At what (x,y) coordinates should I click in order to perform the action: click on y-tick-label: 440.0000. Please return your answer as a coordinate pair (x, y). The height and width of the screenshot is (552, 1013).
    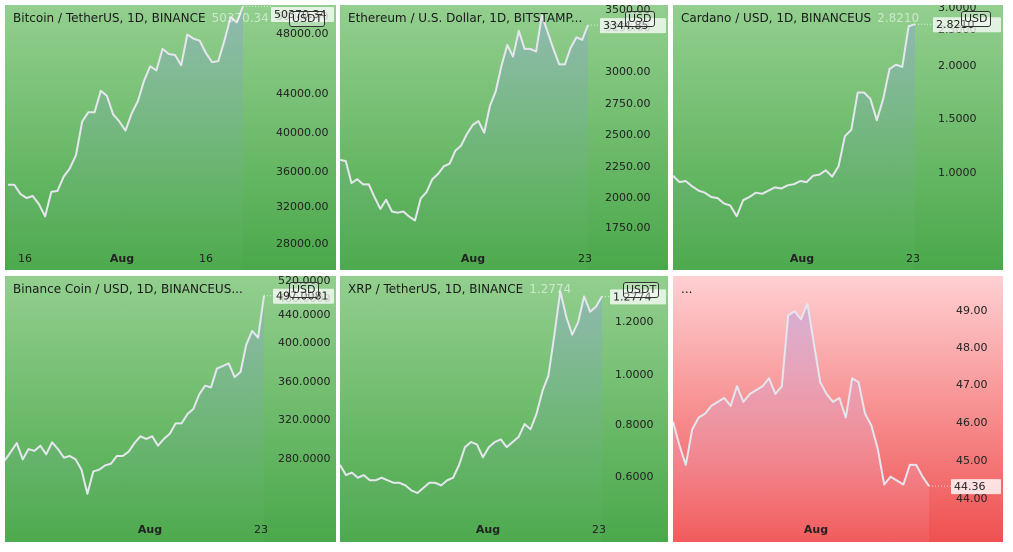
    Looking at the image, I should click on (304, 314).